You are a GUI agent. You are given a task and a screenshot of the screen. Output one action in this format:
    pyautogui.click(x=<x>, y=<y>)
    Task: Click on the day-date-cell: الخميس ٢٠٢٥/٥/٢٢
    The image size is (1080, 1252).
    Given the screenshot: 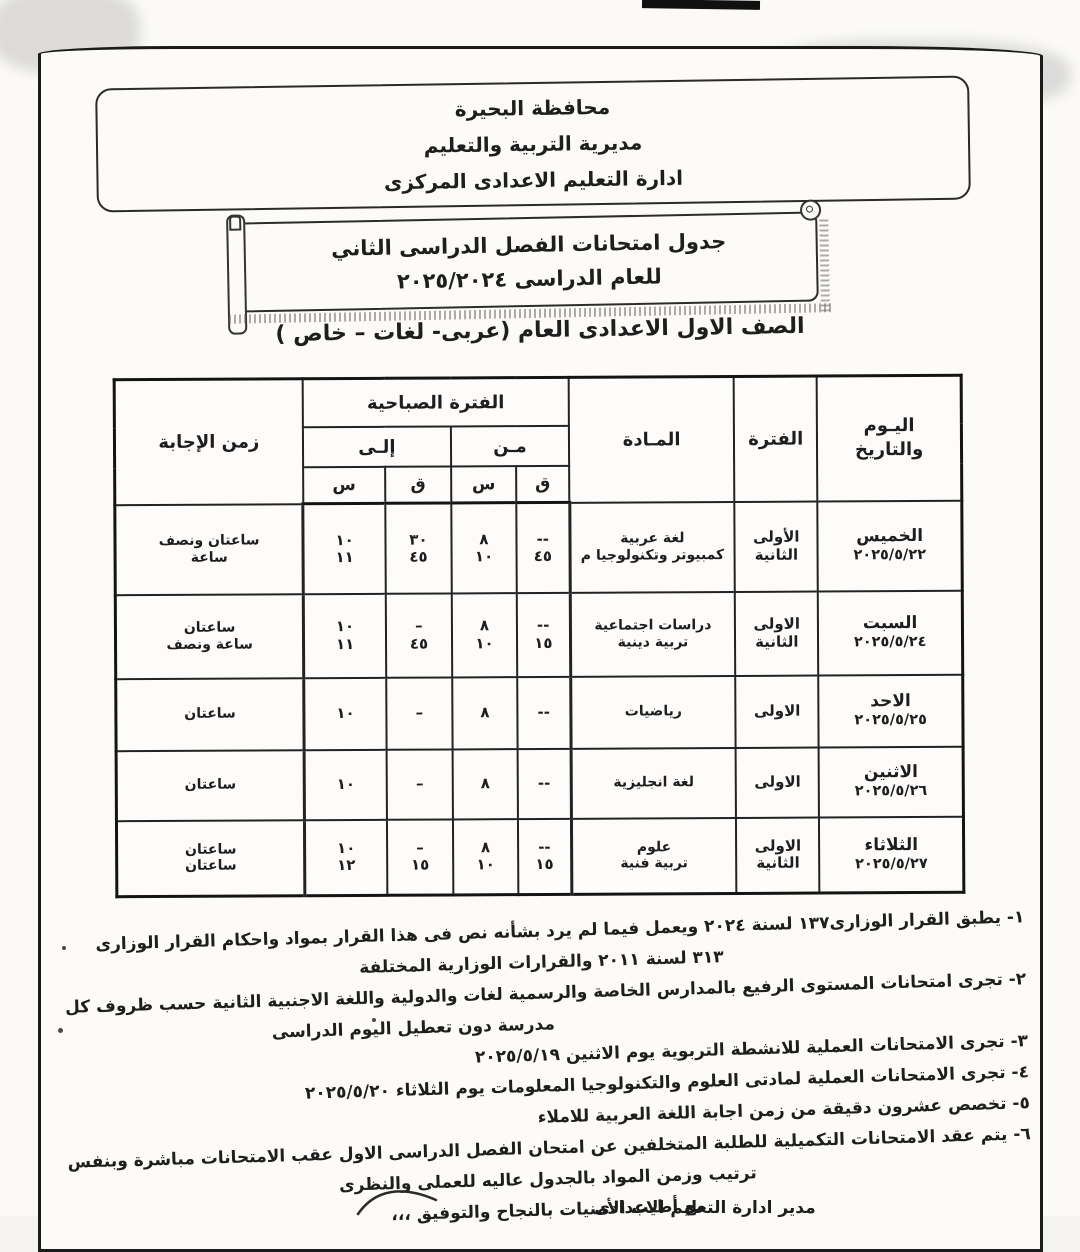 What is the action you would take?
    pyautogui.click(x=890, y=546)
    